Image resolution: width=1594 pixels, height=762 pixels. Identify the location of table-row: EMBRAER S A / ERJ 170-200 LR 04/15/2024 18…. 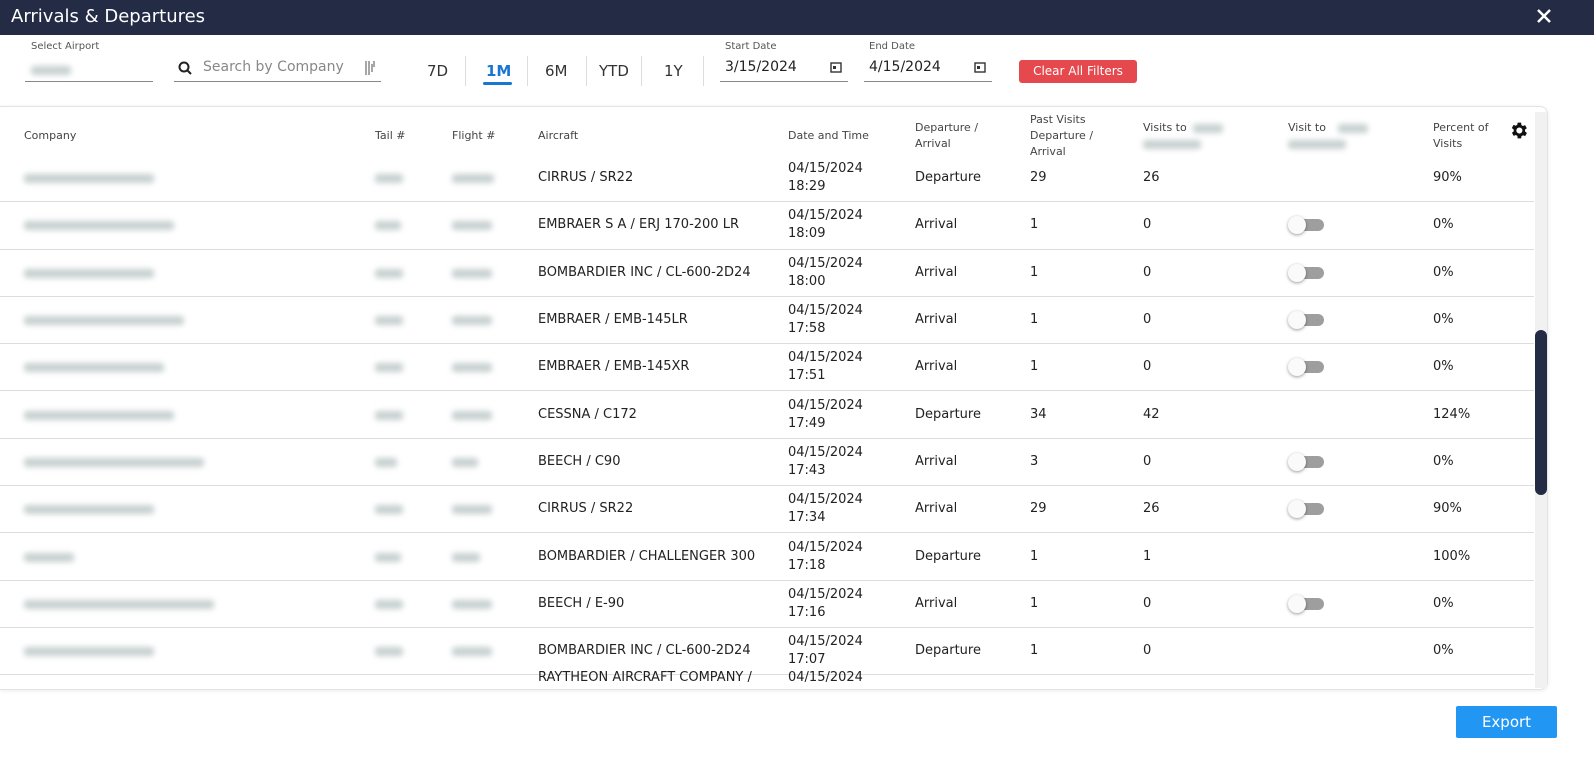
(767, 226).